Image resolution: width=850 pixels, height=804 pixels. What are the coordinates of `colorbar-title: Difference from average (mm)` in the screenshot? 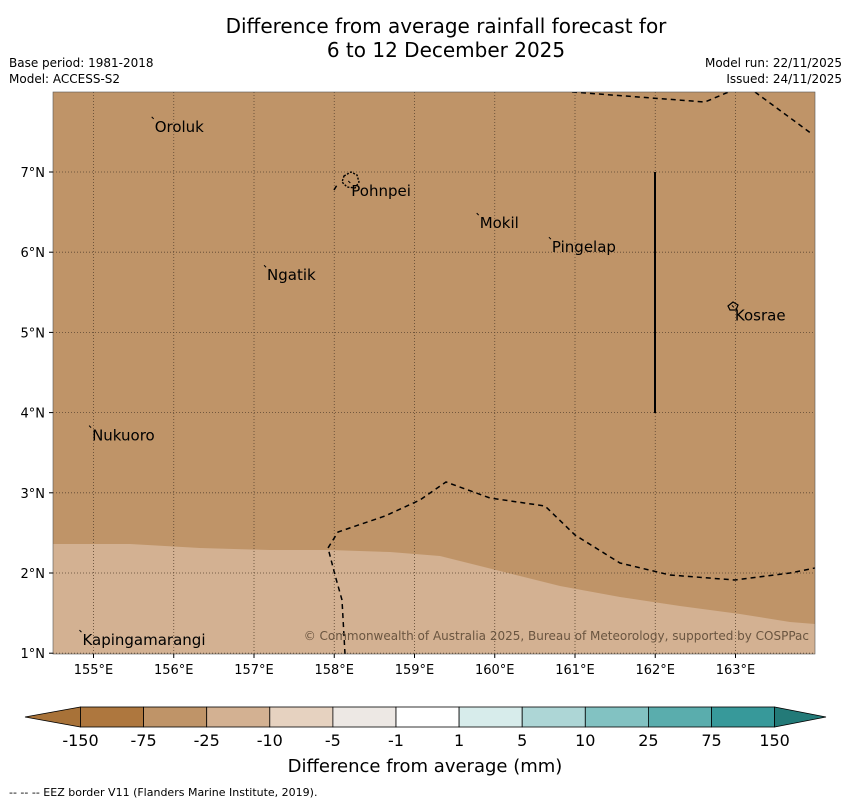 It's located at (425, 766).